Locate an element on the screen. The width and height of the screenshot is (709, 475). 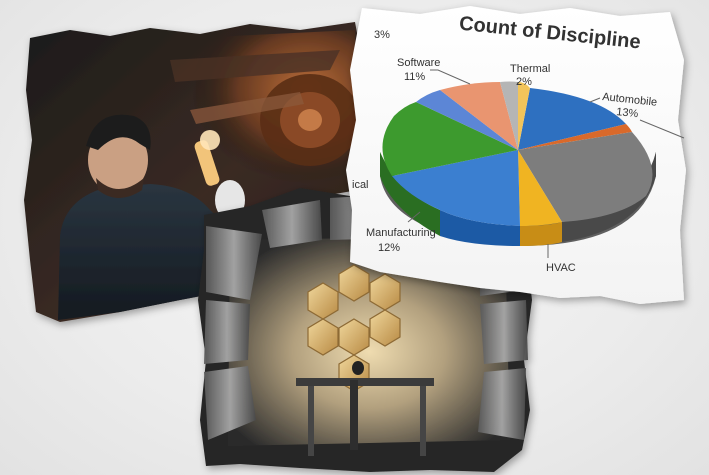
pie-slice-grey-large is located at coordinates (585, 177).